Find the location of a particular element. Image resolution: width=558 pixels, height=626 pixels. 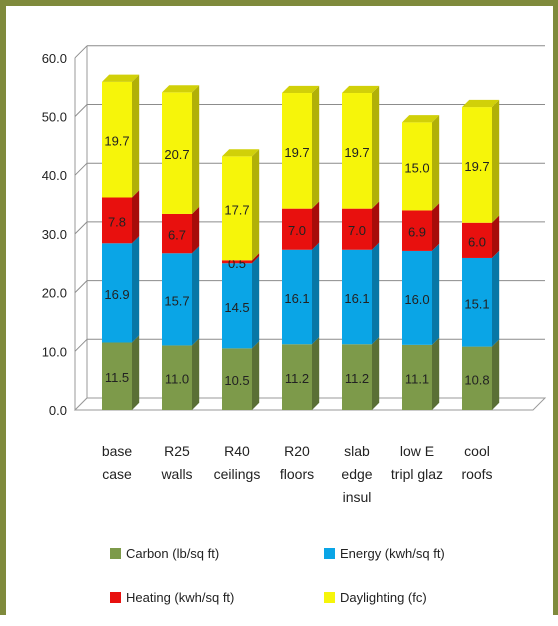

x-tick-label: floors is located at coordinates (297, 474).